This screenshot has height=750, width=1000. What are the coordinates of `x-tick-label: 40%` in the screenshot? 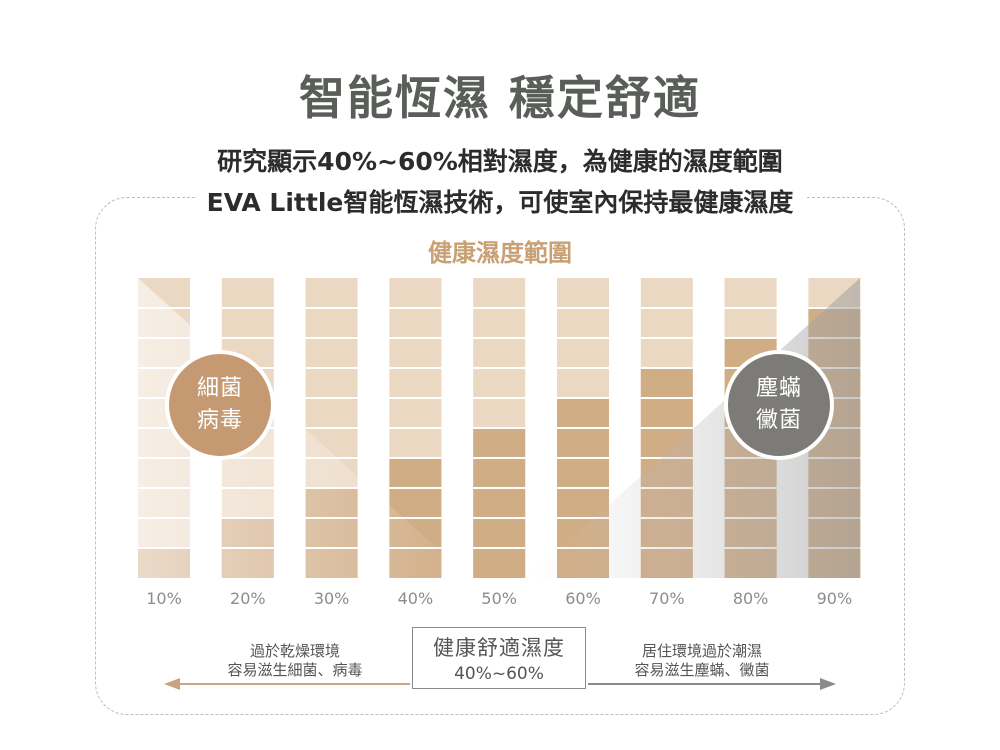 It's located at (416, 598).